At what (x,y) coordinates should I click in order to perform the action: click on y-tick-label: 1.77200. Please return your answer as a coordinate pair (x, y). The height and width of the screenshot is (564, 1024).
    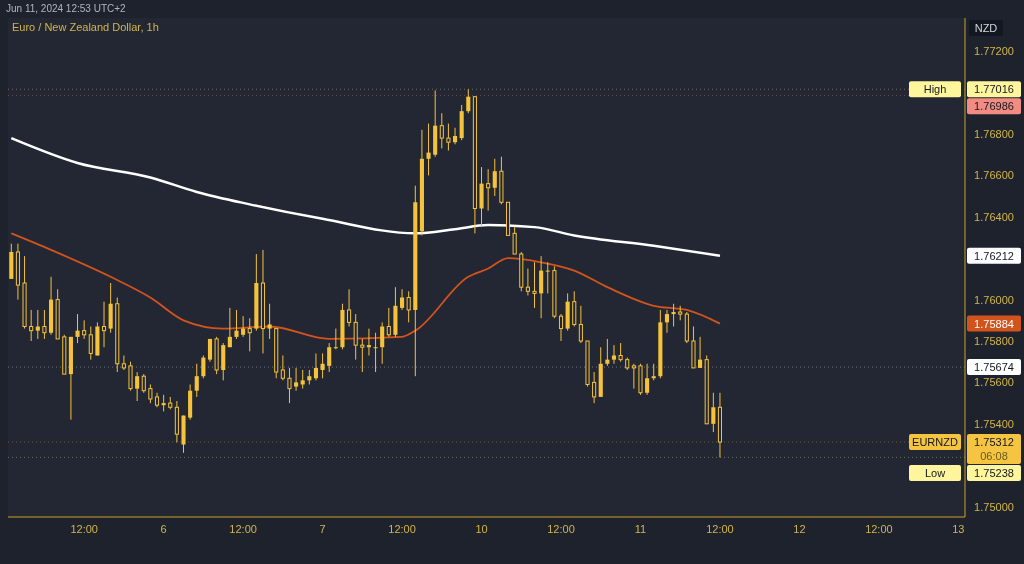
    Looking at the image, I should click on (994, 51).